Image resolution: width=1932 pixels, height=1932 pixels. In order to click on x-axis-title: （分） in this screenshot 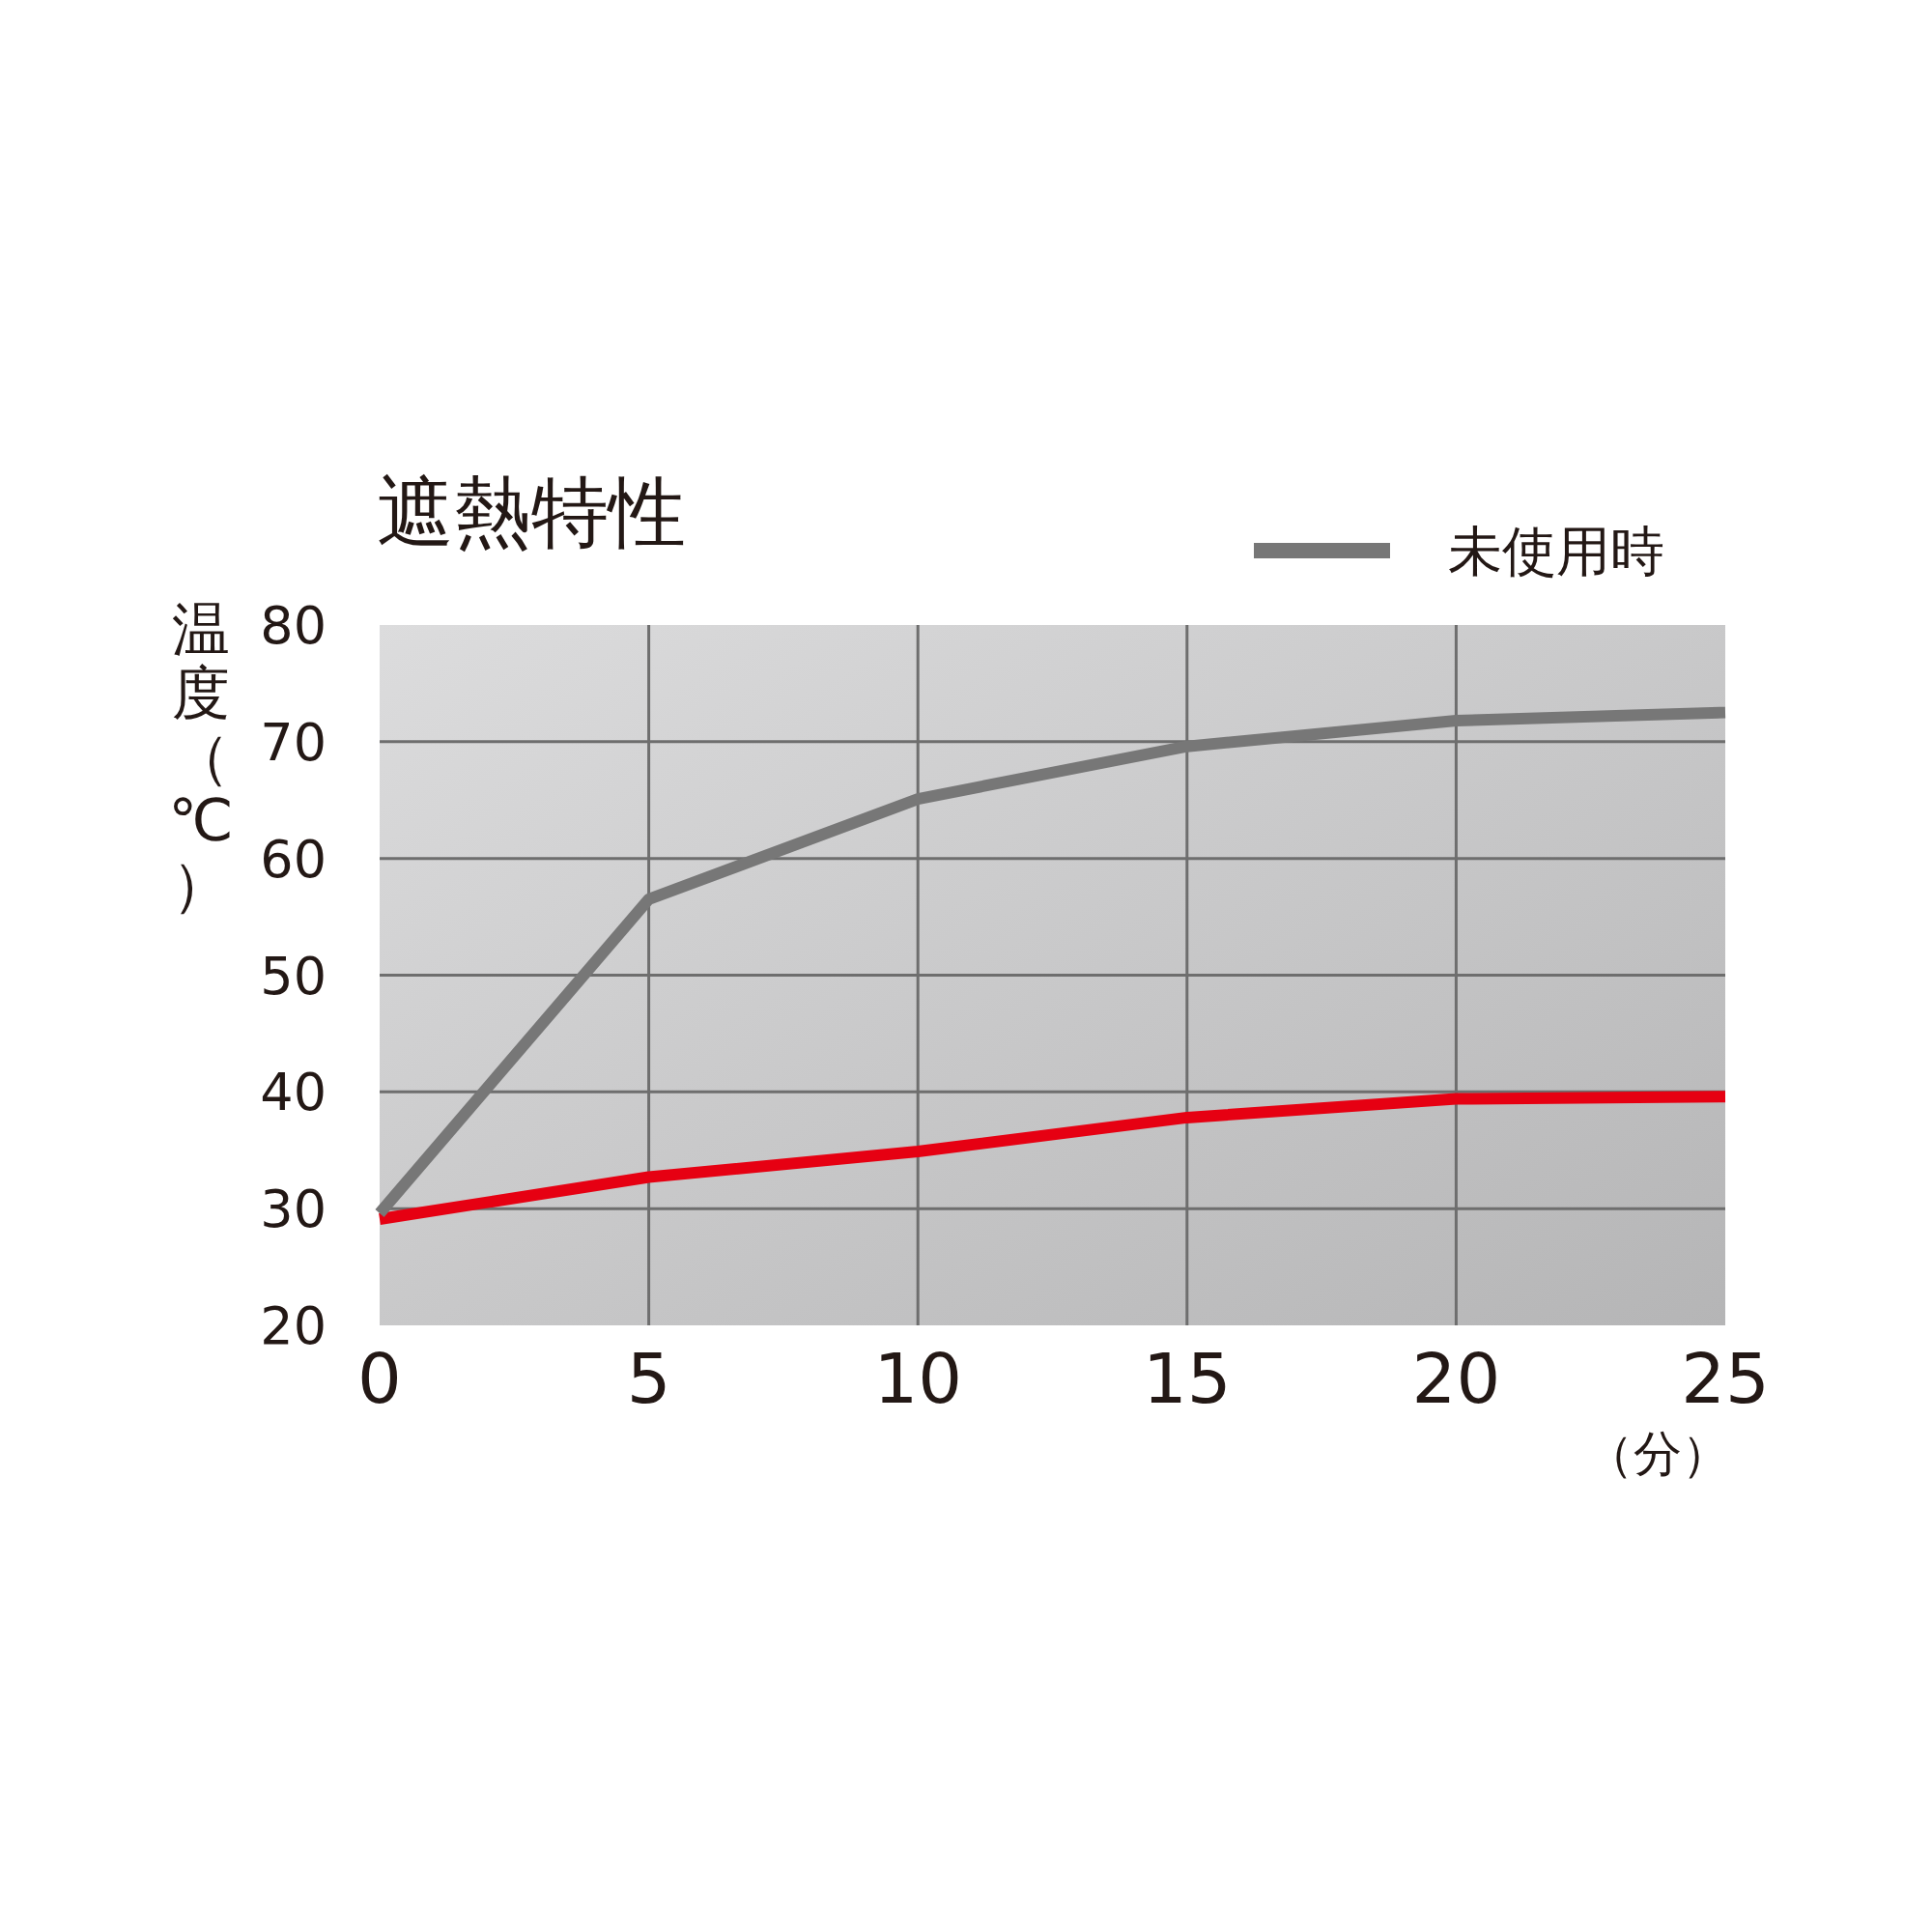, I will do `click(1657, 1454)`.